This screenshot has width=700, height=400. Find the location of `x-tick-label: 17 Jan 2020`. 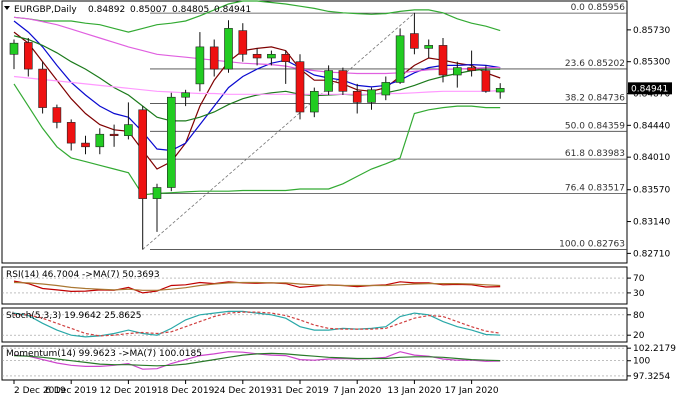

x-tick-label: 17 Jan 2020 is located at coordinates (472, 391).